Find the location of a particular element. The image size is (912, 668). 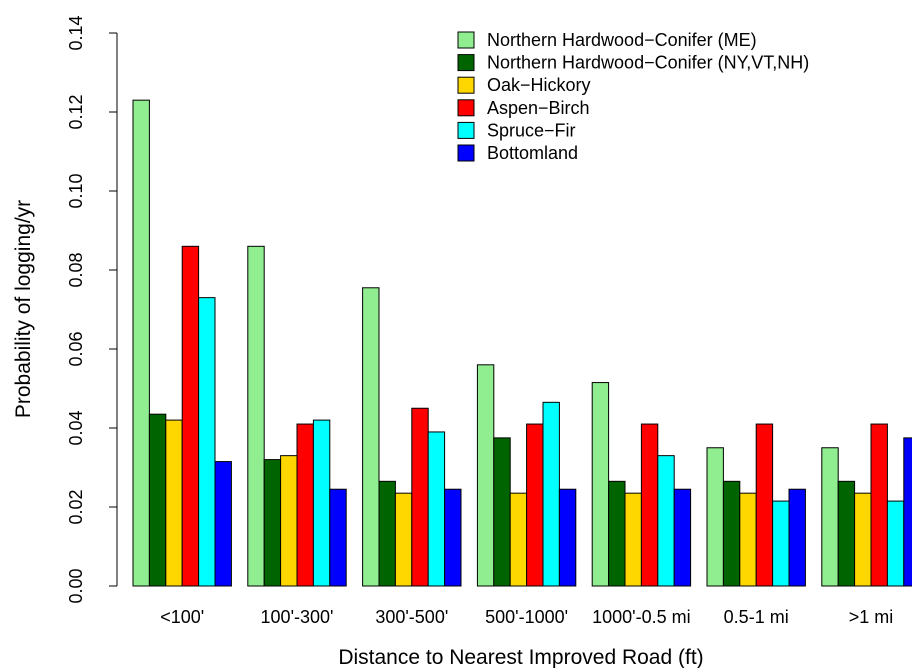

y-axis-title: Probability of logging/yr is located at coordinates (23, 309).